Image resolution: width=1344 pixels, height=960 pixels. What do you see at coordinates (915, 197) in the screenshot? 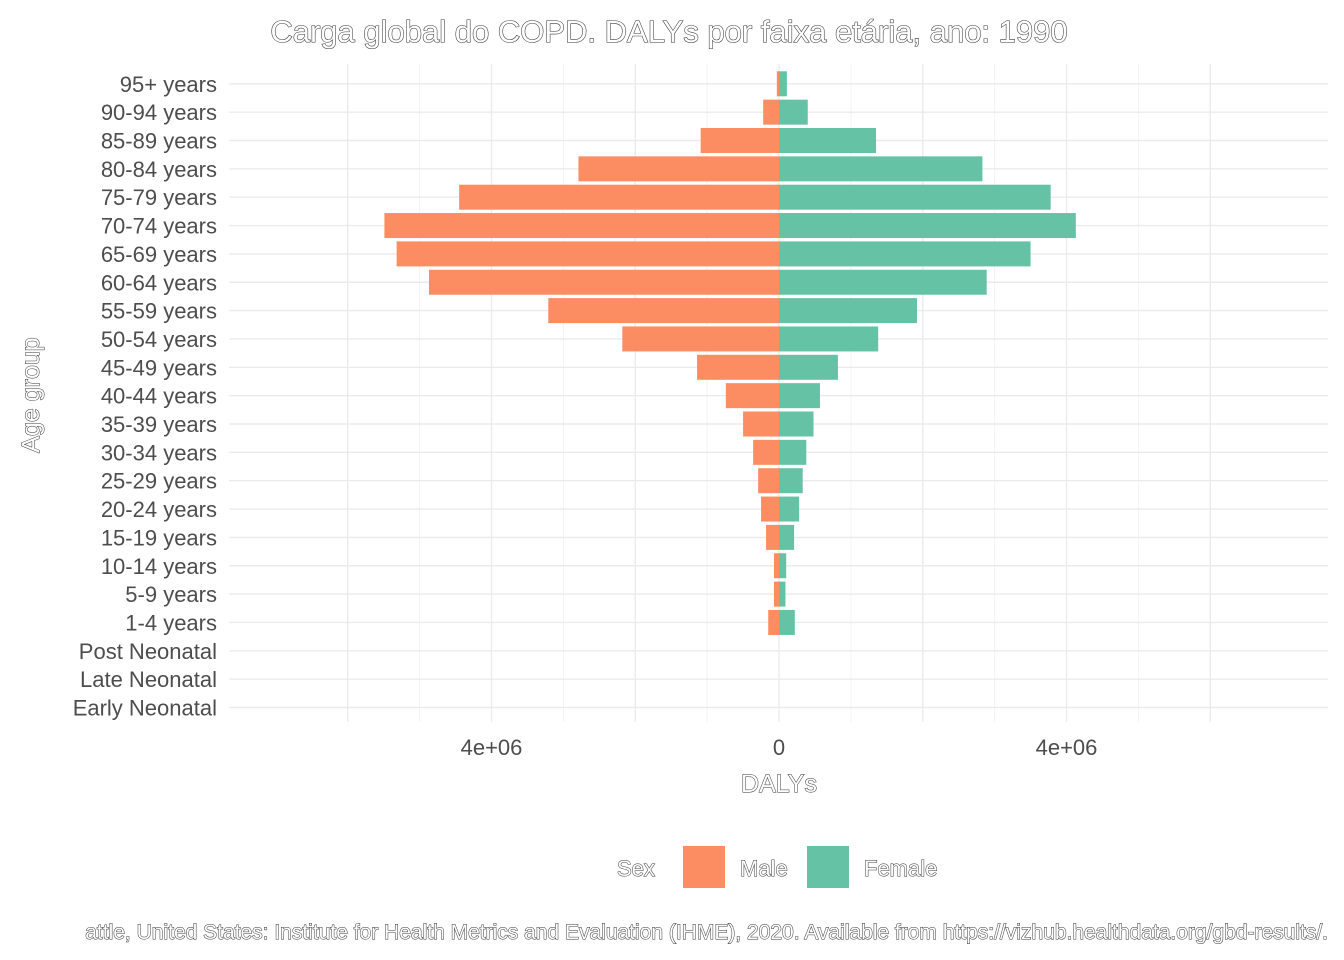
I see `bar-female-75-79-years` at bounding box center [915, 197].